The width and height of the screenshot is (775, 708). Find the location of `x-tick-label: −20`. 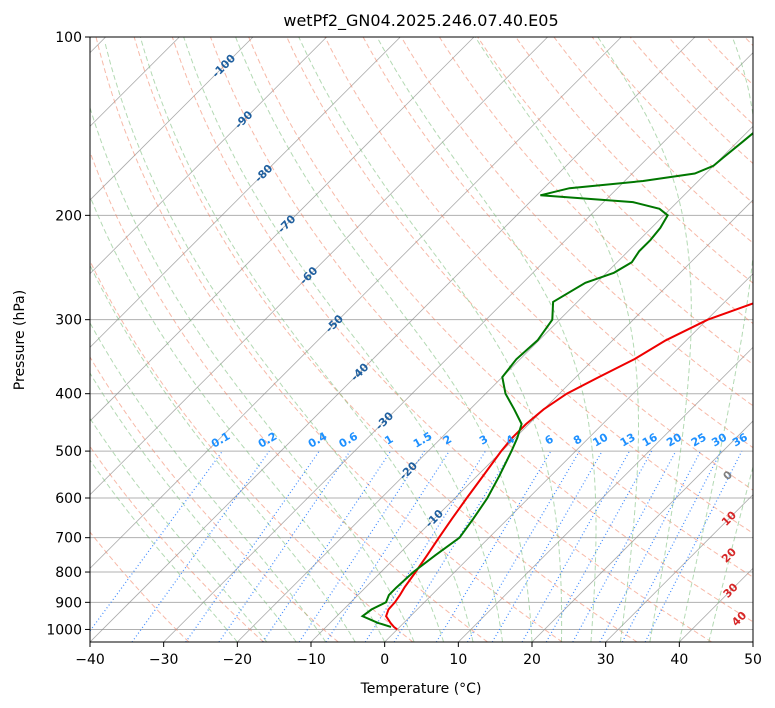

x-tick-label: −20 is located at coordinates (238, 660).